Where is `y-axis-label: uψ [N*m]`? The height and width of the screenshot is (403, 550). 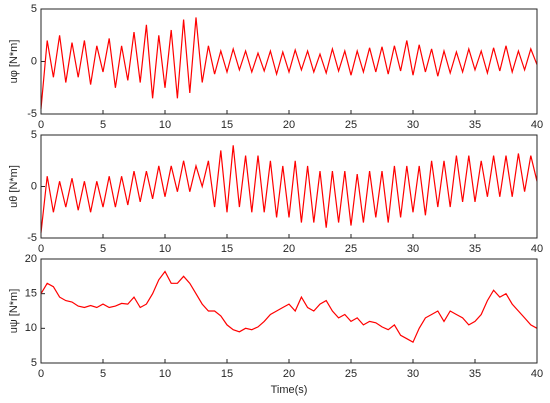
y-axis-label: uψ [N*m] is located at coordinates (14, 311).